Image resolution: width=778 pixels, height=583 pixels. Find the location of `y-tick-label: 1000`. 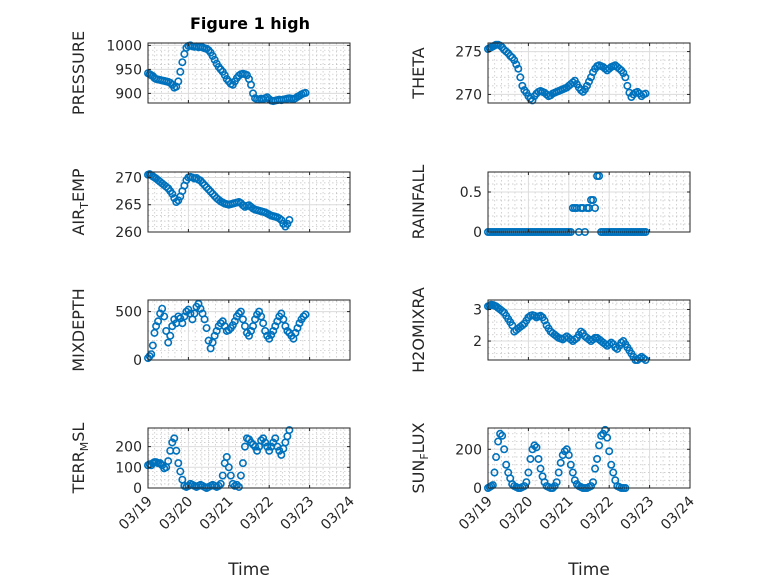

y-tick-label: 1000 is located at coordinates (124, 46).